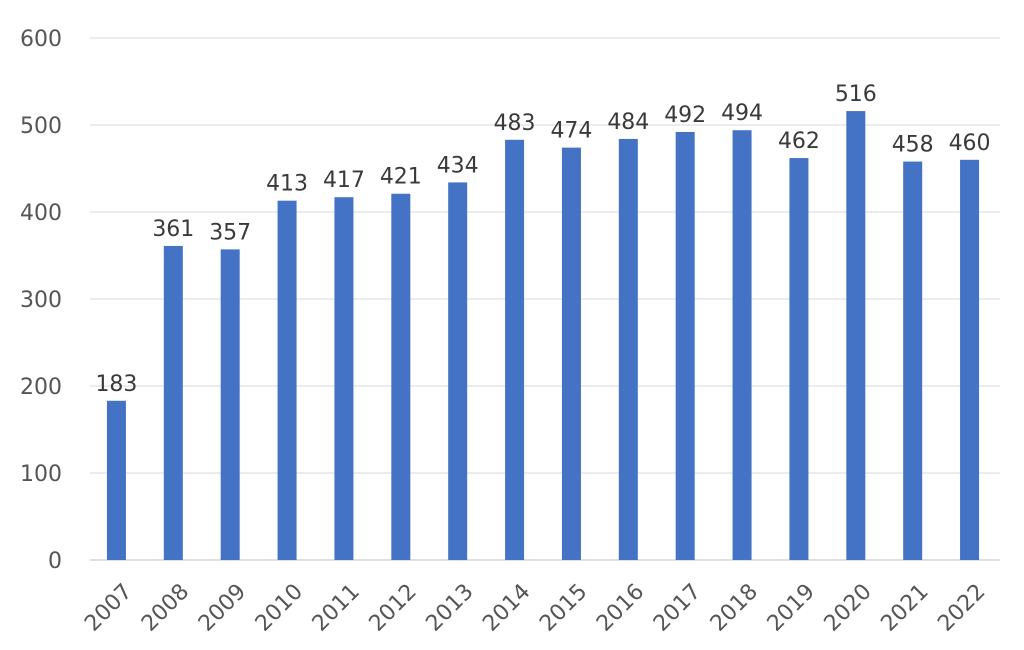 Image resolution: width=1024 pixels, height=650 pixels. What do you see at coordinates (287, 184) in the screenshot?
I see `data-label: 413` at bounding box center [287, 184].